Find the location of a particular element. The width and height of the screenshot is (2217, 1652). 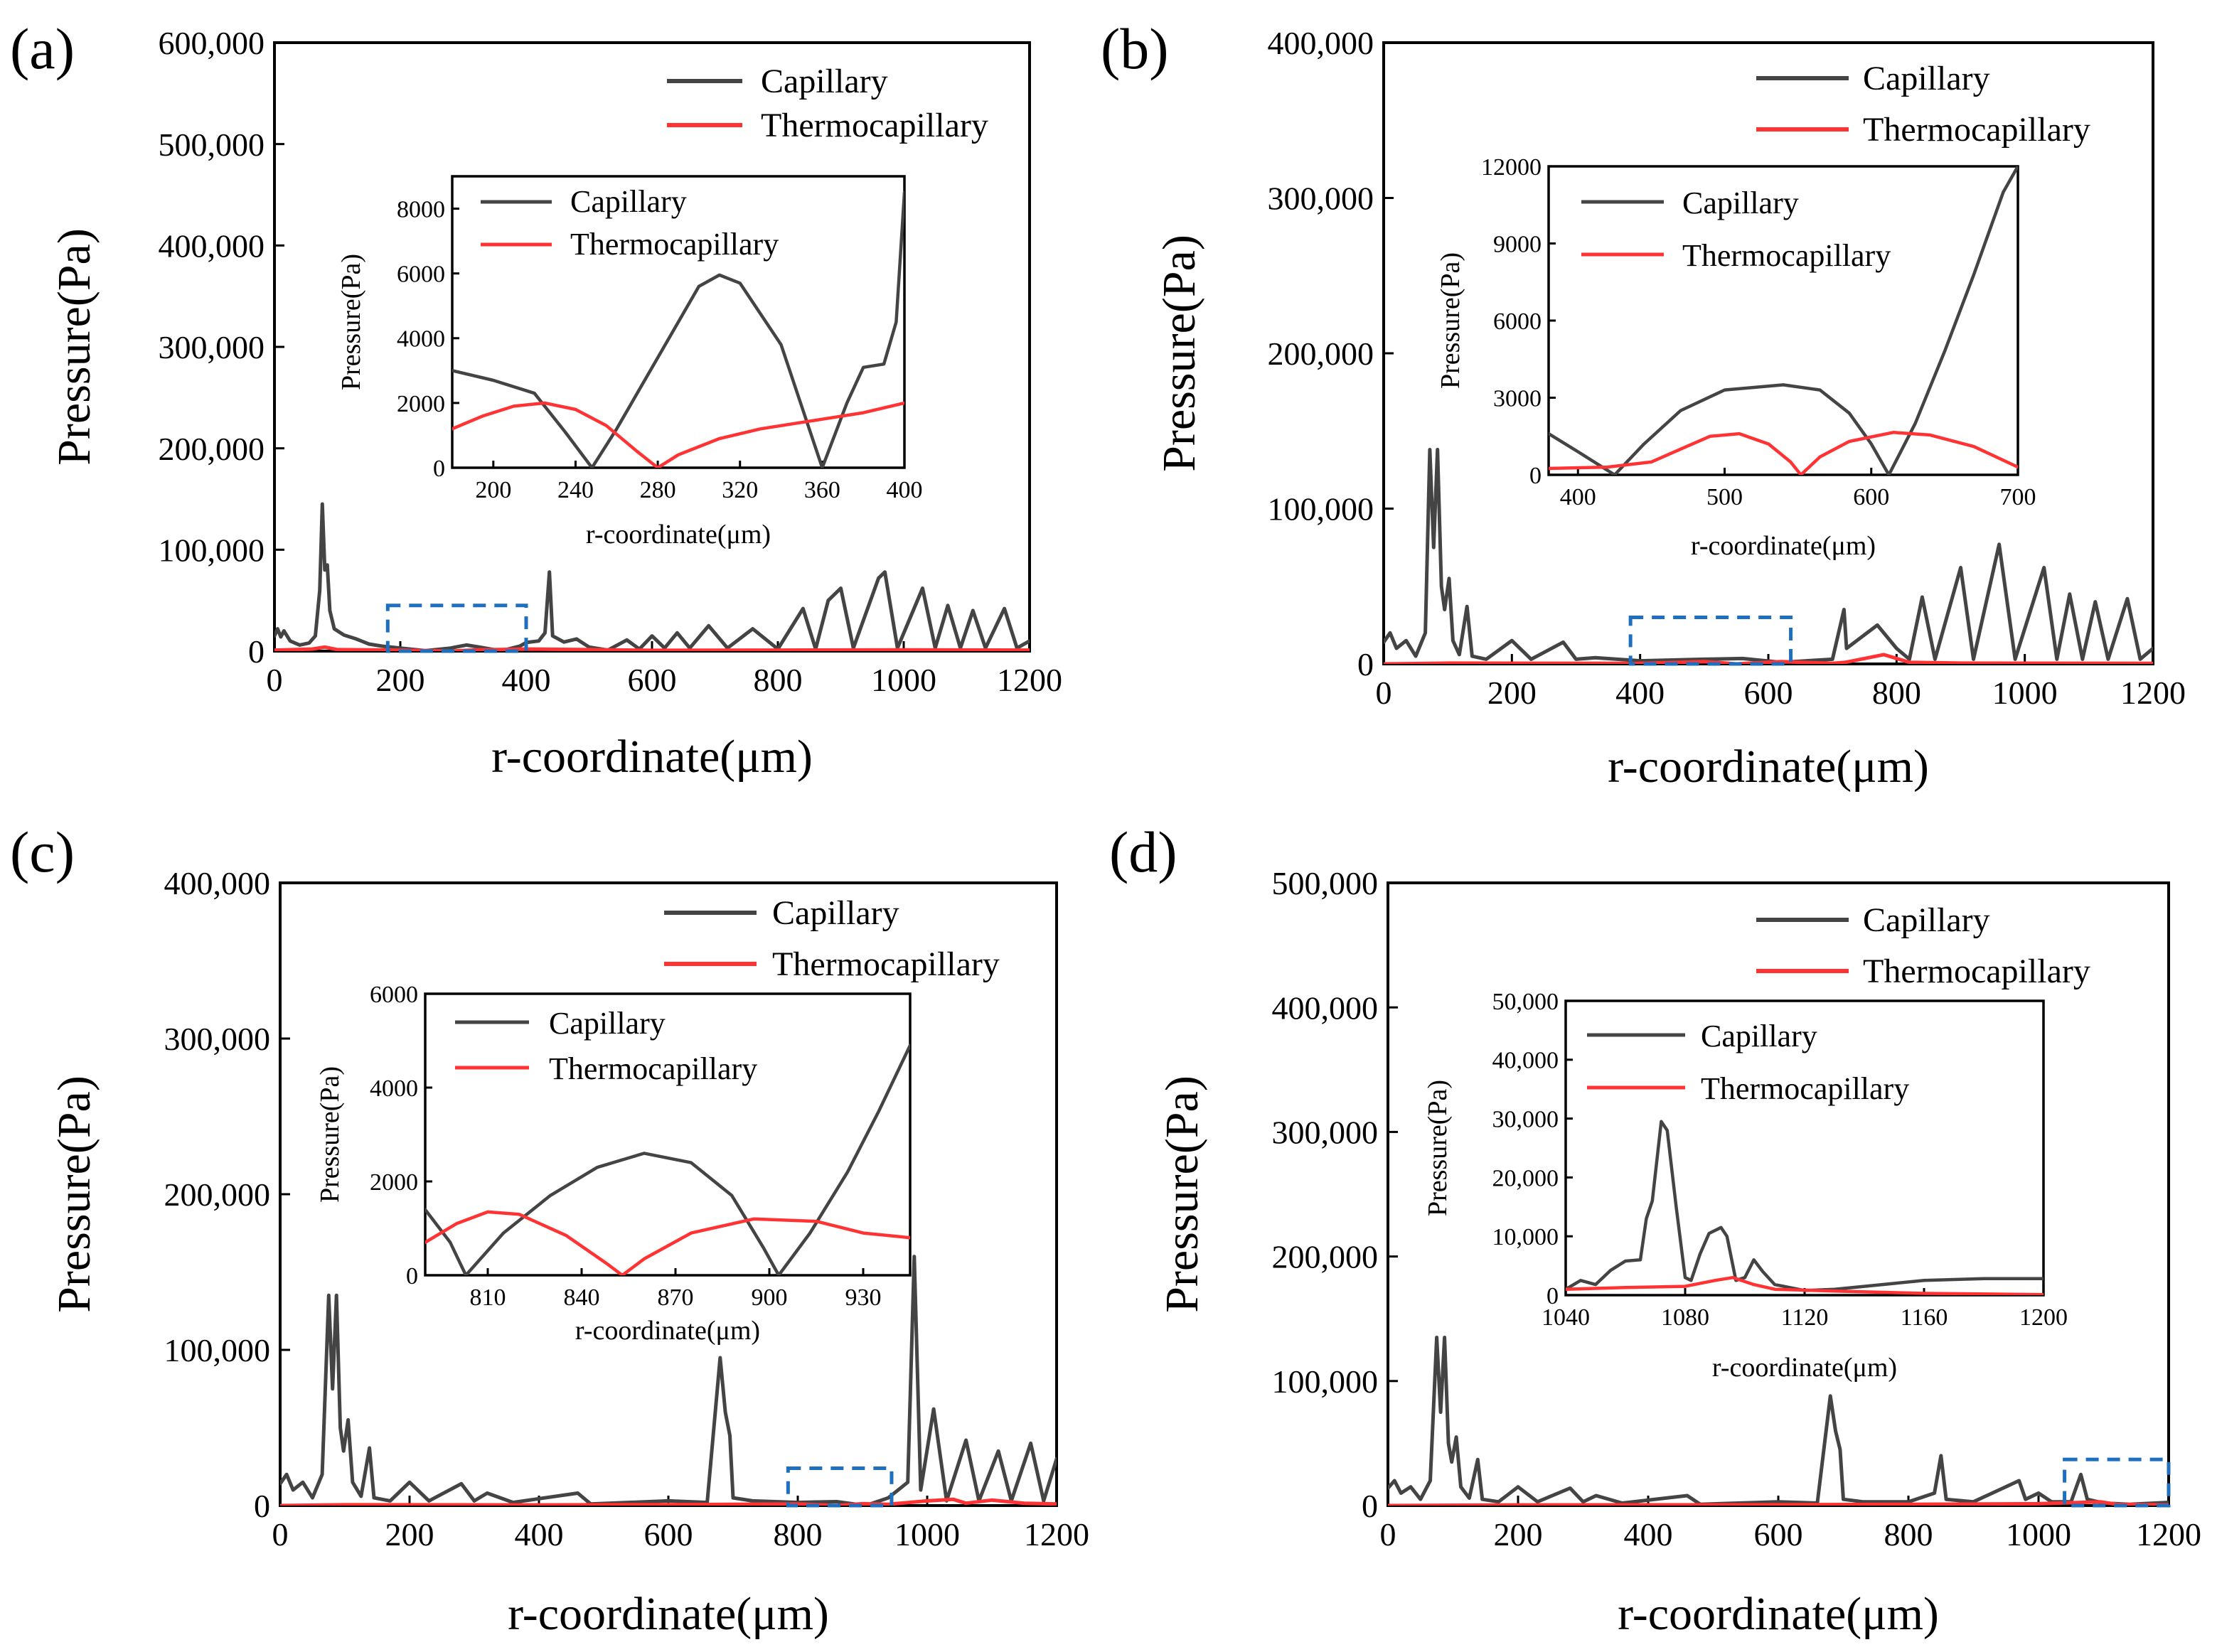

x-axis-title-b: r-coordinate(μm) is located at coordinates (1768, 767).